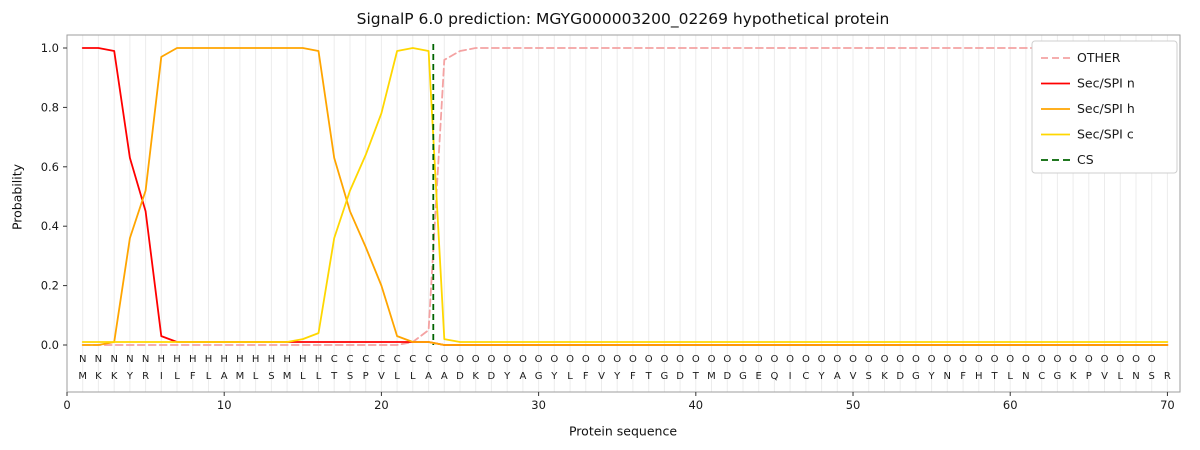  What do you see at coordinates (475, 376) in the screenshot?
I see `residue-label: K` at bounding box center [475, 376].